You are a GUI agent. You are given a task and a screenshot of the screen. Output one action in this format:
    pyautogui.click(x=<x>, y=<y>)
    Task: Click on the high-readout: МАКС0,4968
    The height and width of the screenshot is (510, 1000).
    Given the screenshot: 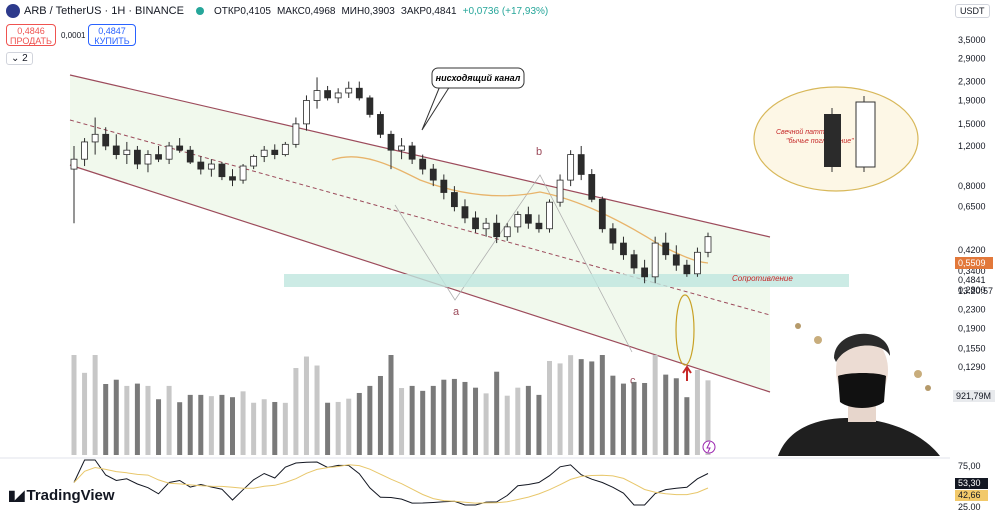 What is the action you would take?
    pyautogui.click(x=306, y=11)
    